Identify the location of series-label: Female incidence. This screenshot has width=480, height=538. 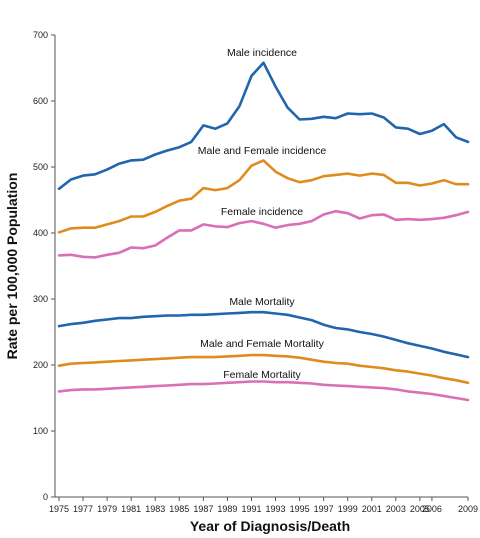
(262, 212).